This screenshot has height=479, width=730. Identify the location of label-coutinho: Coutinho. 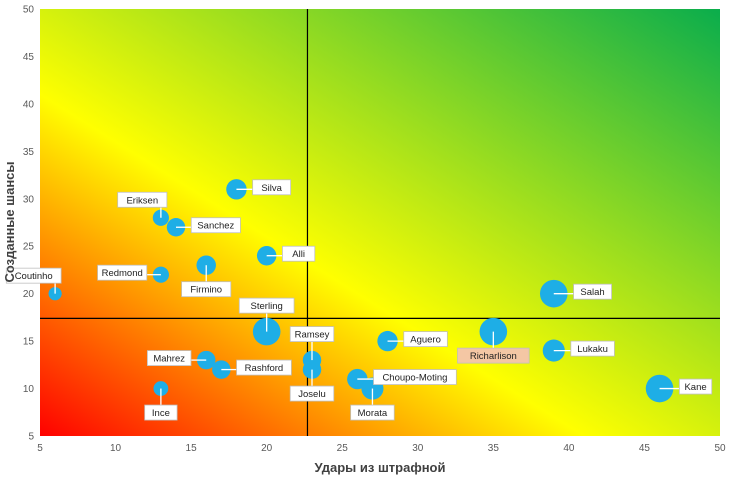
(34, 276).